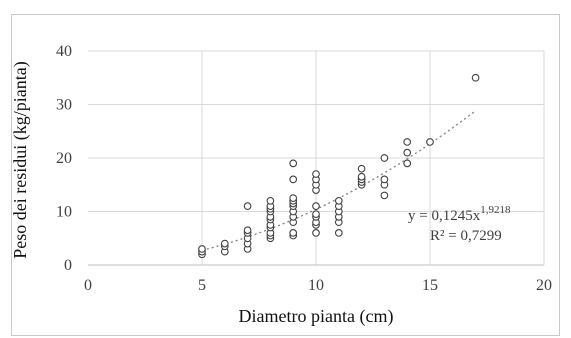 This screenshot has height=338, width=571. What do you see at coordinates (316, 316) in the screenshot?
I see `x-axis-title: Diametro pianta (cm)` at bounding box center [316, 316].